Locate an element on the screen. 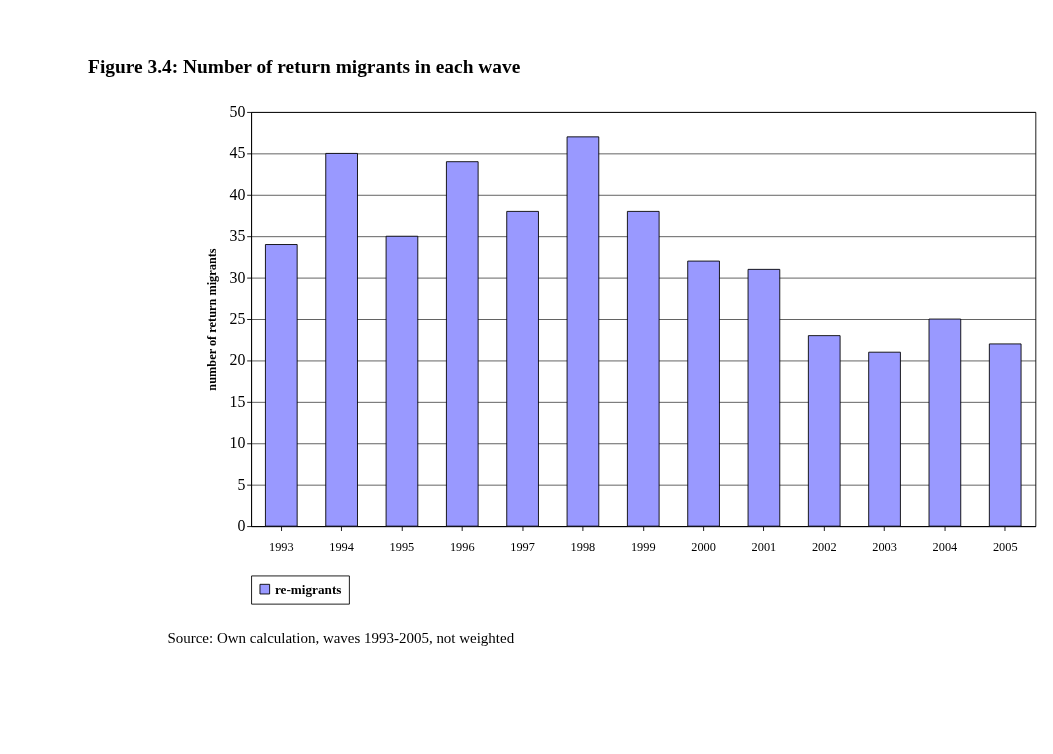  x-tick-label: 2001 is located at coordinates (764, 547).